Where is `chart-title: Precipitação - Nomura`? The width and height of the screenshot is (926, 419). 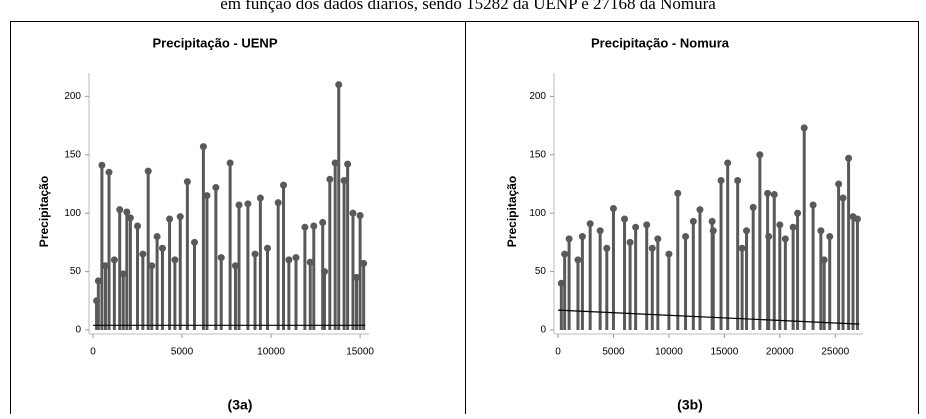 chart-title: Precipitação - Nomura is located at coordinates (660, 42).